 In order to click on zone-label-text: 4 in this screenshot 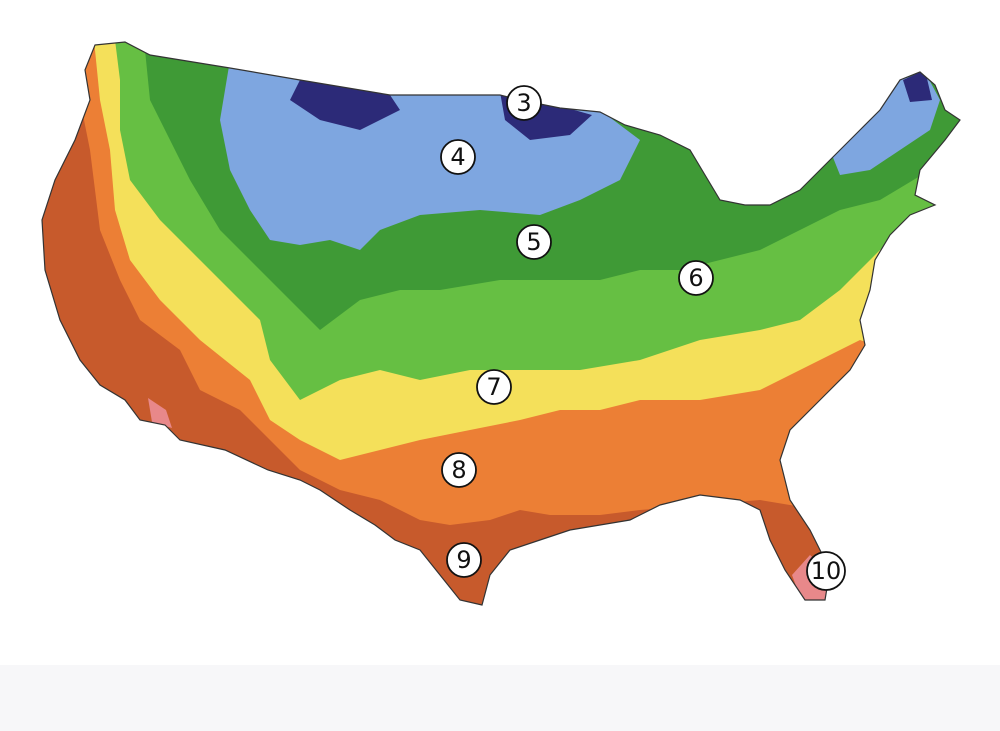, I will do `click(457, 157)`.